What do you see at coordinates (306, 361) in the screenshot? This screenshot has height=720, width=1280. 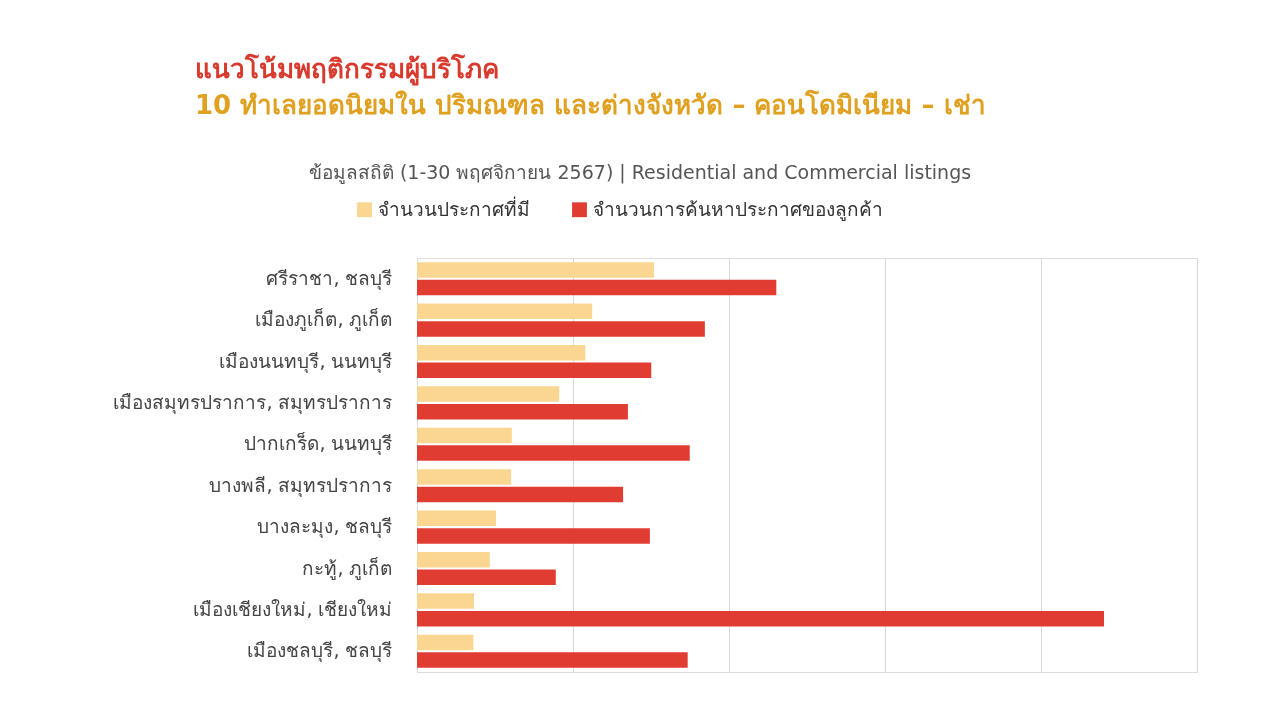 I see `y-tick-label: เมืองนนทบุรี, นนทบุรี` at bounding box center [306, 361].